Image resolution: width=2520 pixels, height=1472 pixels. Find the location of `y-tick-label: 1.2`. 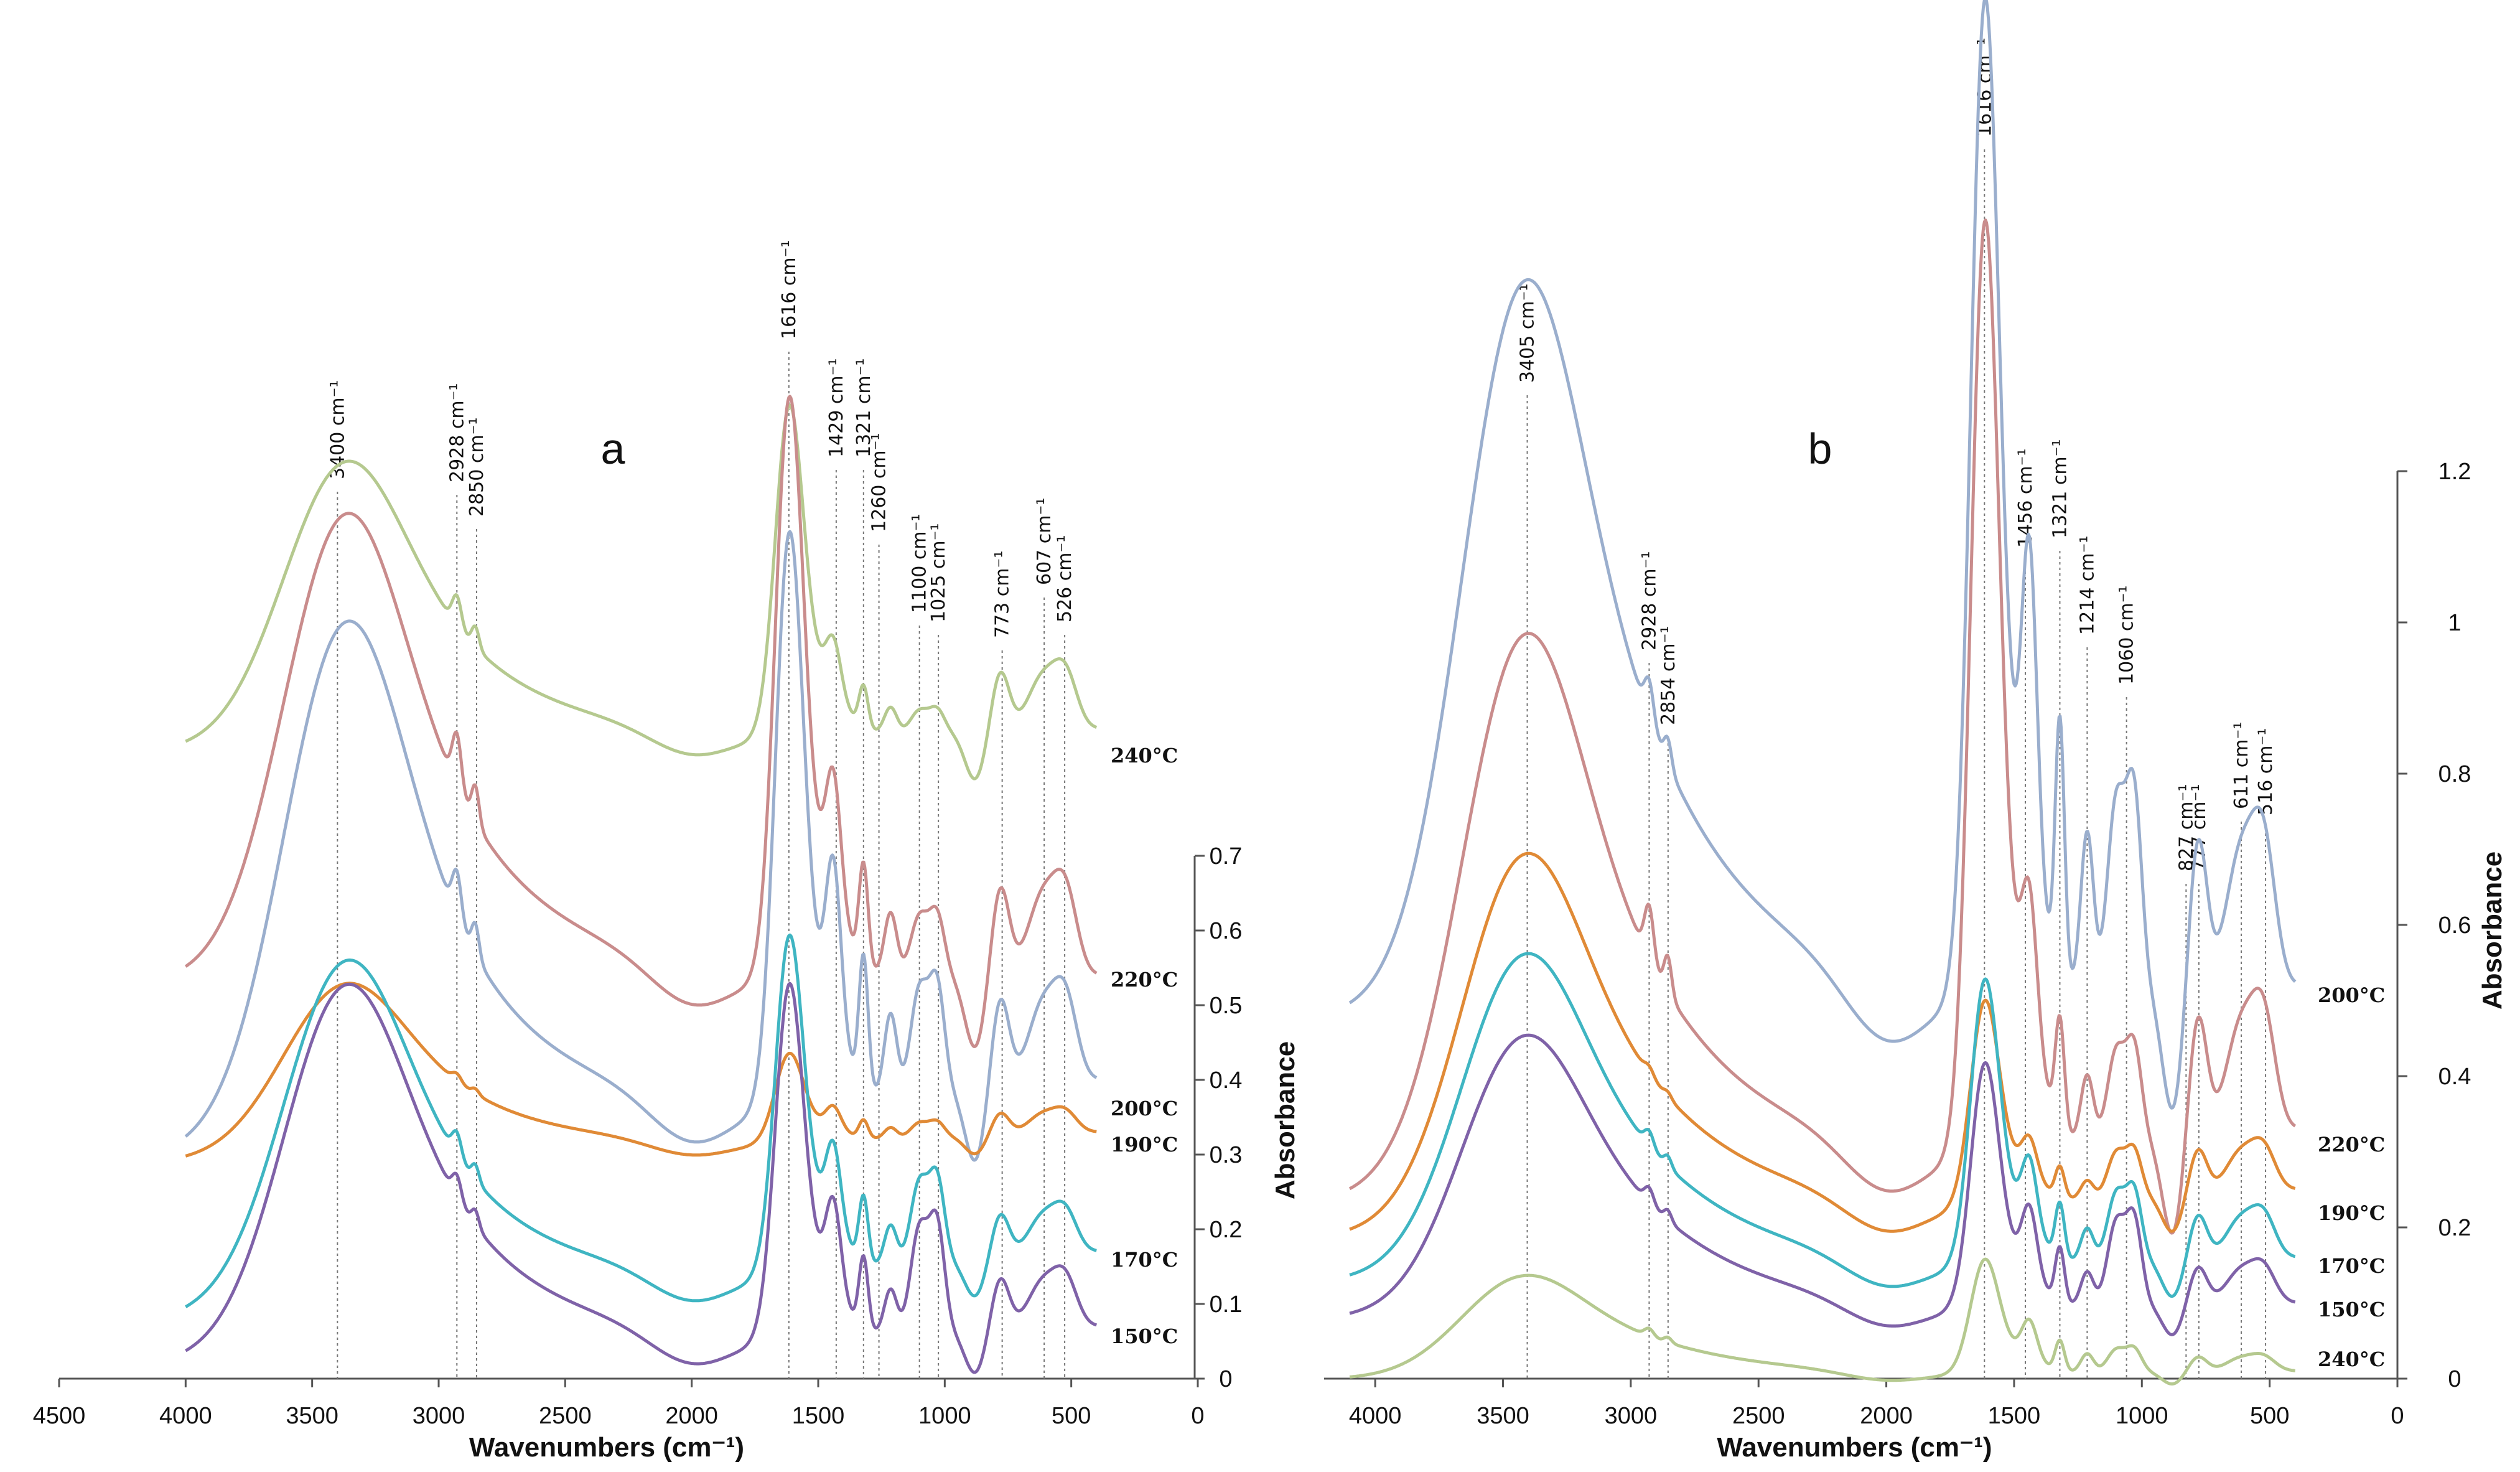

y-tick-label: 1.2 is located at coordinates (2454, 472).